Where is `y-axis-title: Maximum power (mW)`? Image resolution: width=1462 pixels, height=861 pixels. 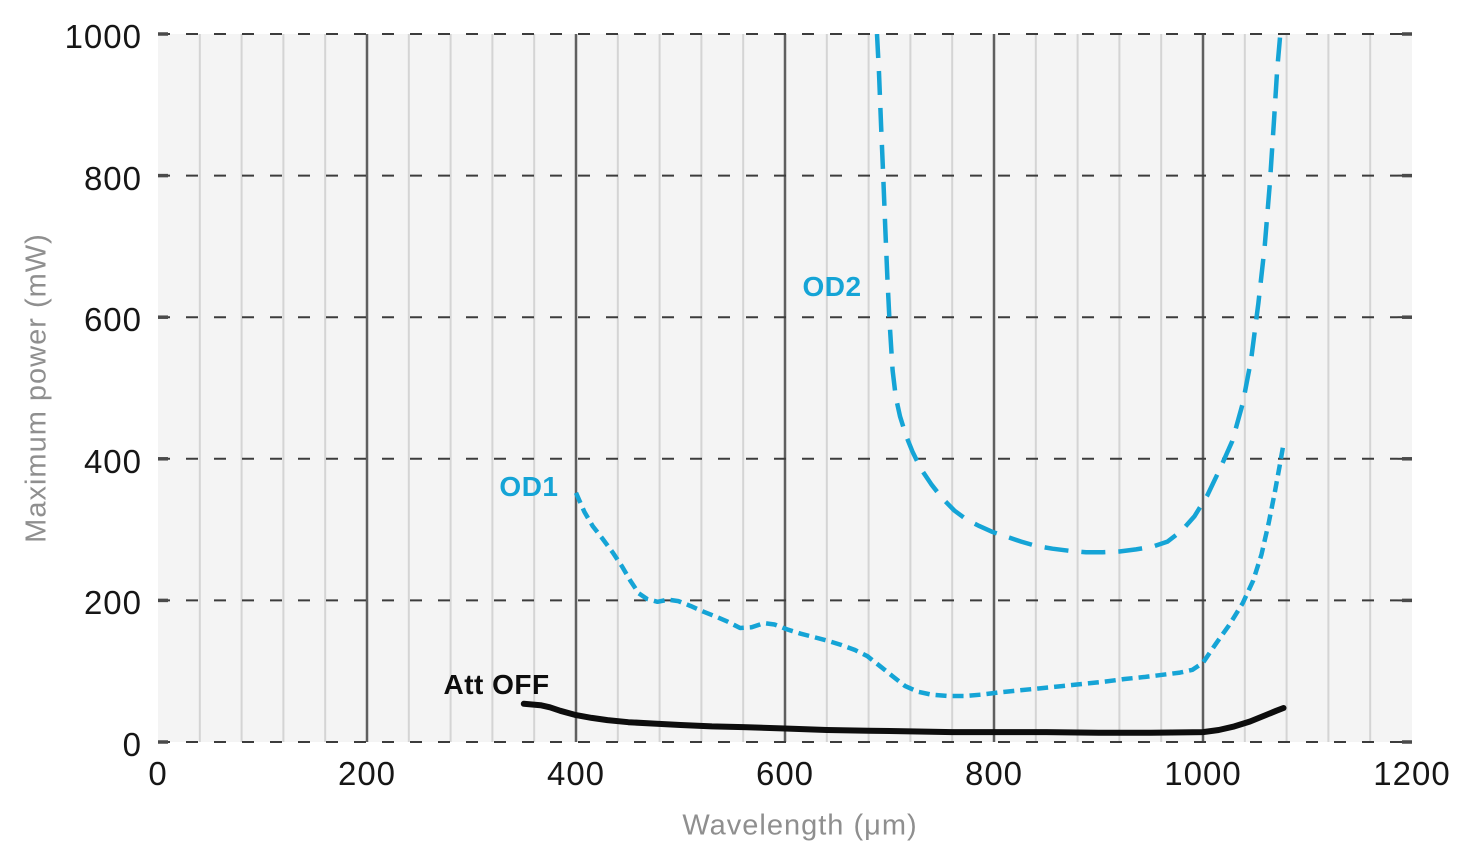 y-axis-title: Maximum power (mW) is located at coordinates (36, 388).